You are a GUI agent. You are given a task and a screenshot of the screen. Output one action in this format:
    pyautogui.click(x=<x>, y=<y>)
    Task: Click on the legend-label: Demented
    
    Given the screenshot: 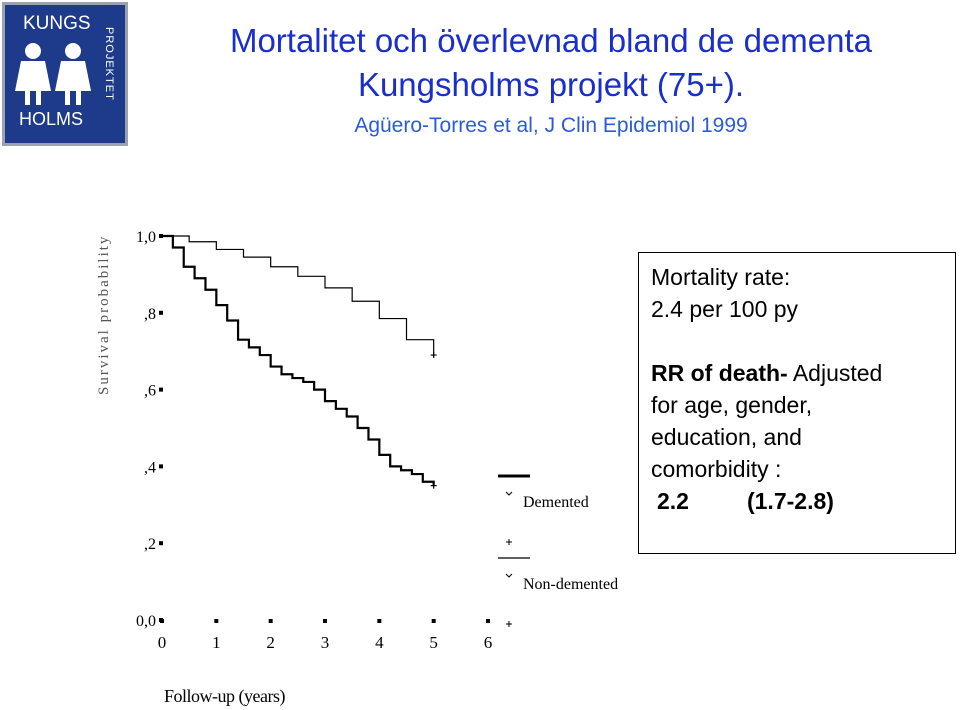 What is the action you would take?
    pyautogui.click(x=556, y=502)
    